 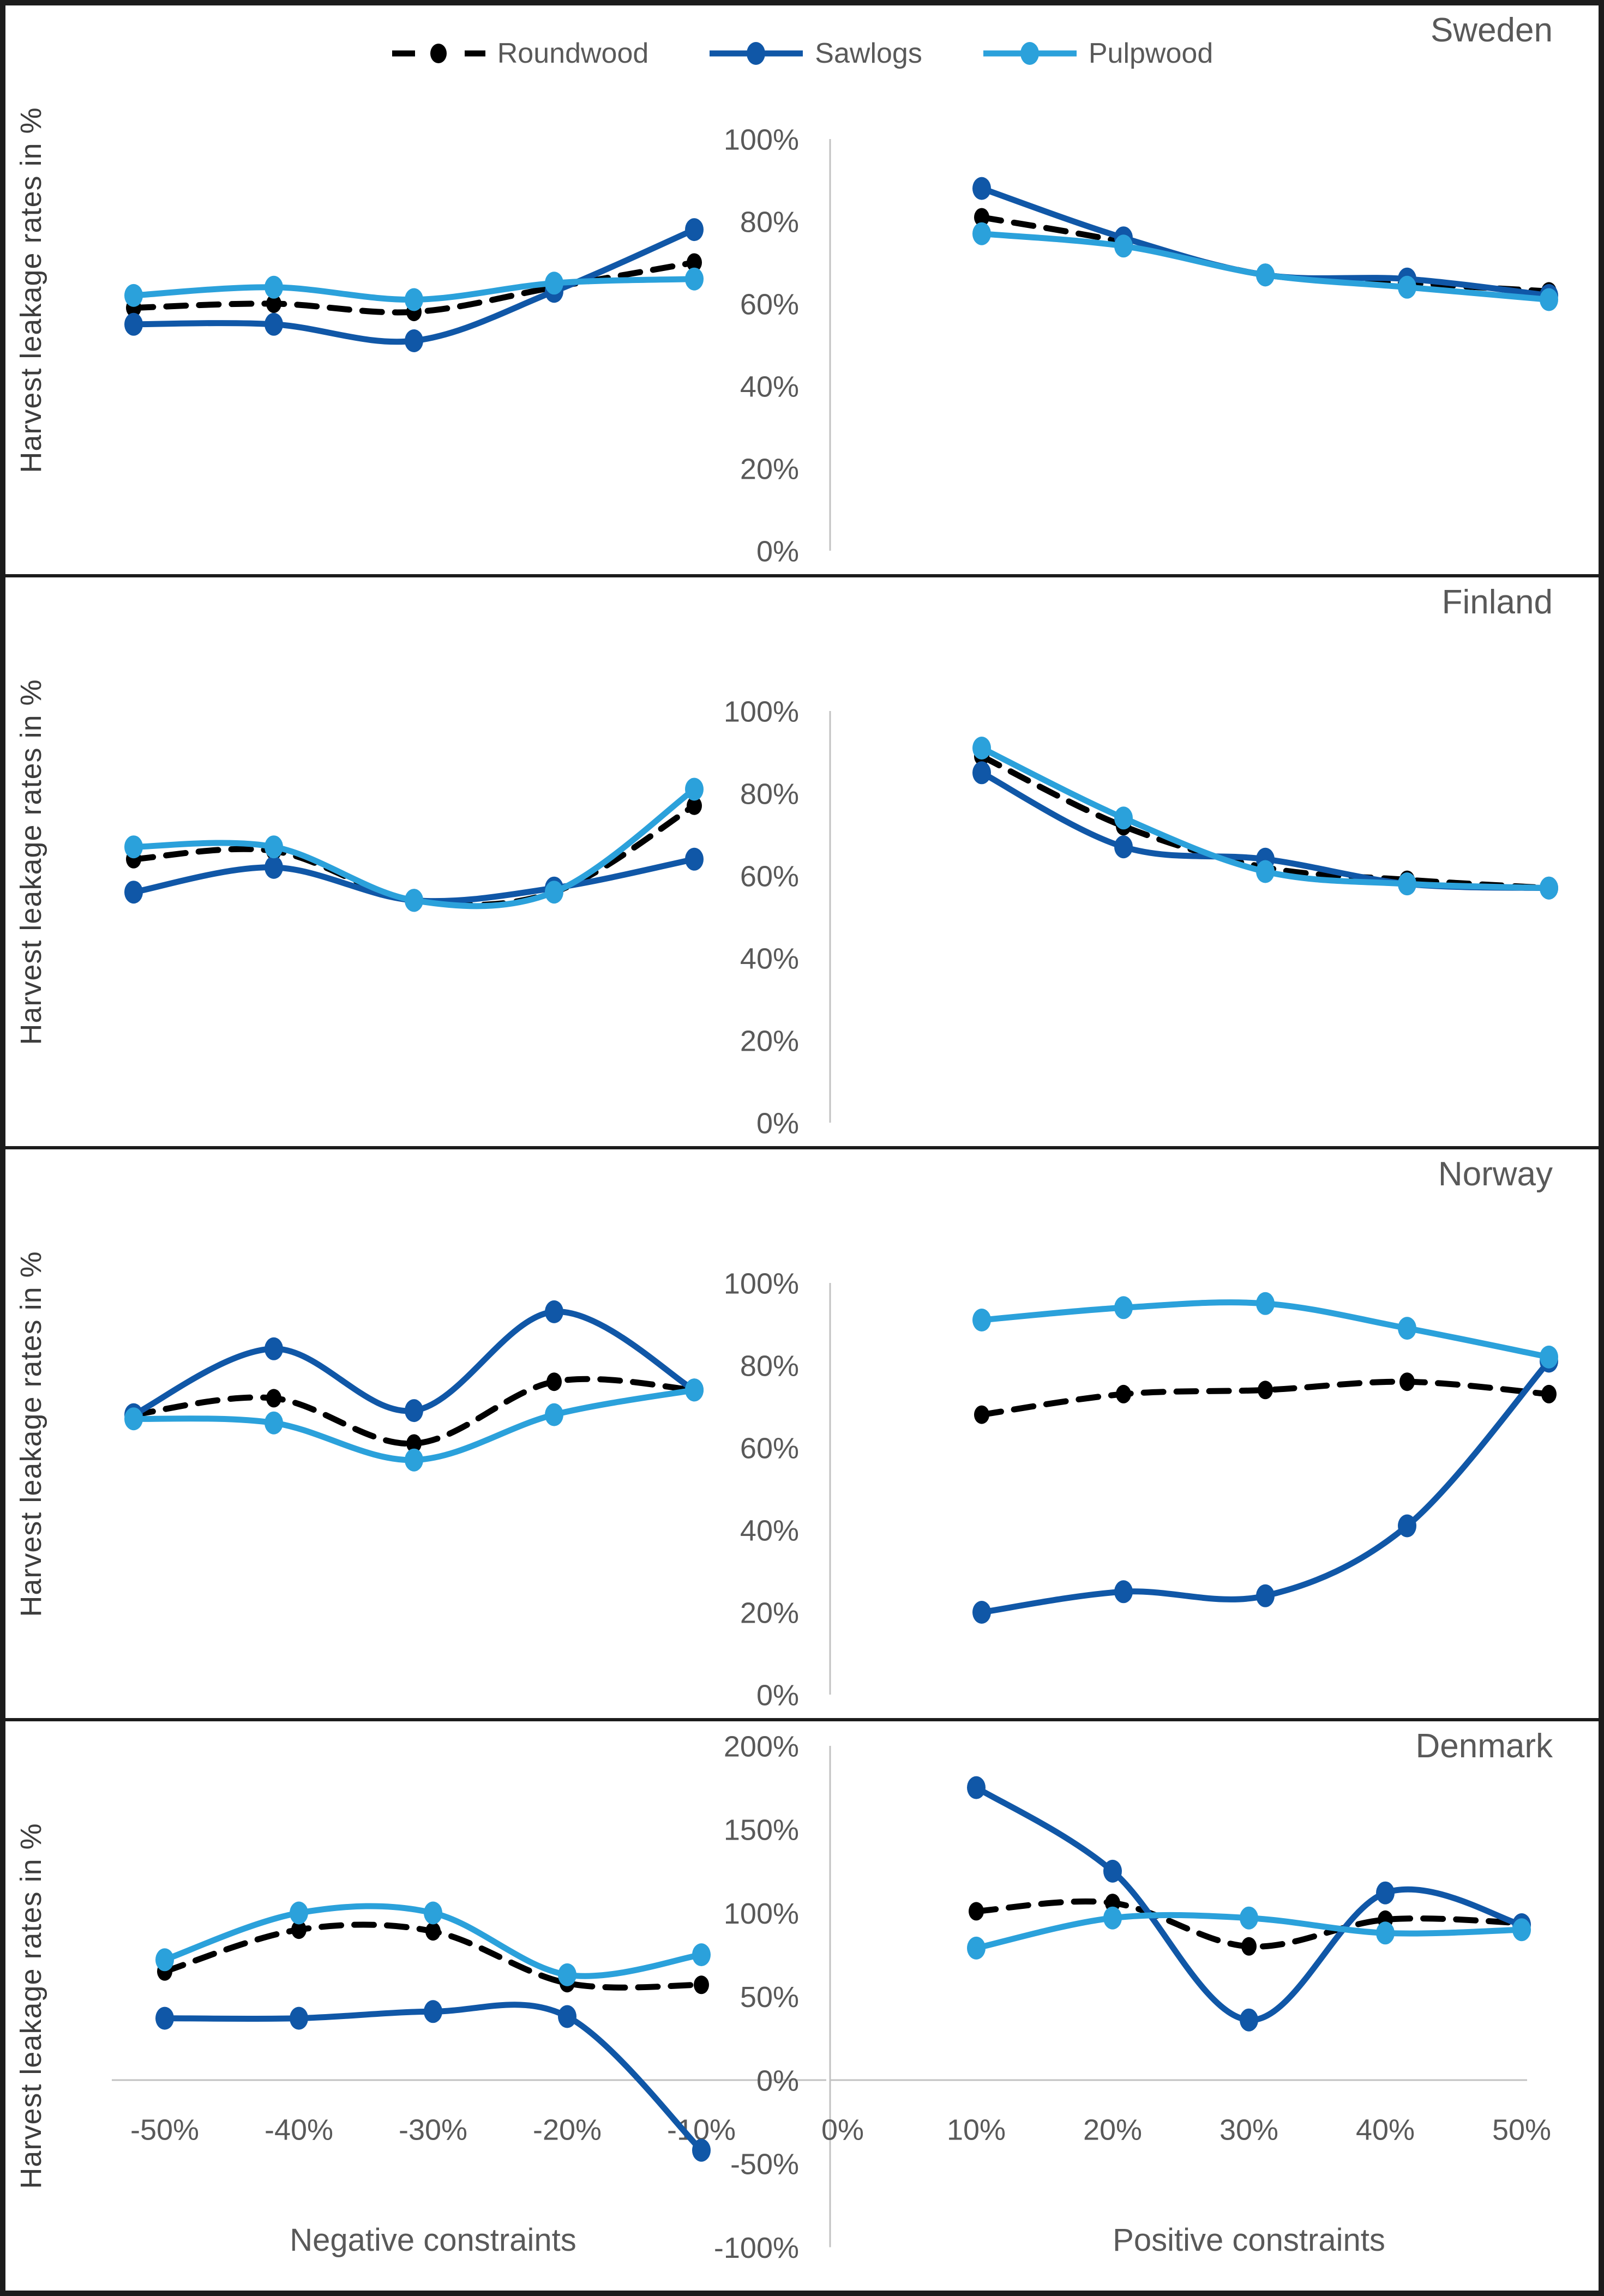 I want to click on legend-label-sawlogs: Sawlogs, so click(x=869, y=53).